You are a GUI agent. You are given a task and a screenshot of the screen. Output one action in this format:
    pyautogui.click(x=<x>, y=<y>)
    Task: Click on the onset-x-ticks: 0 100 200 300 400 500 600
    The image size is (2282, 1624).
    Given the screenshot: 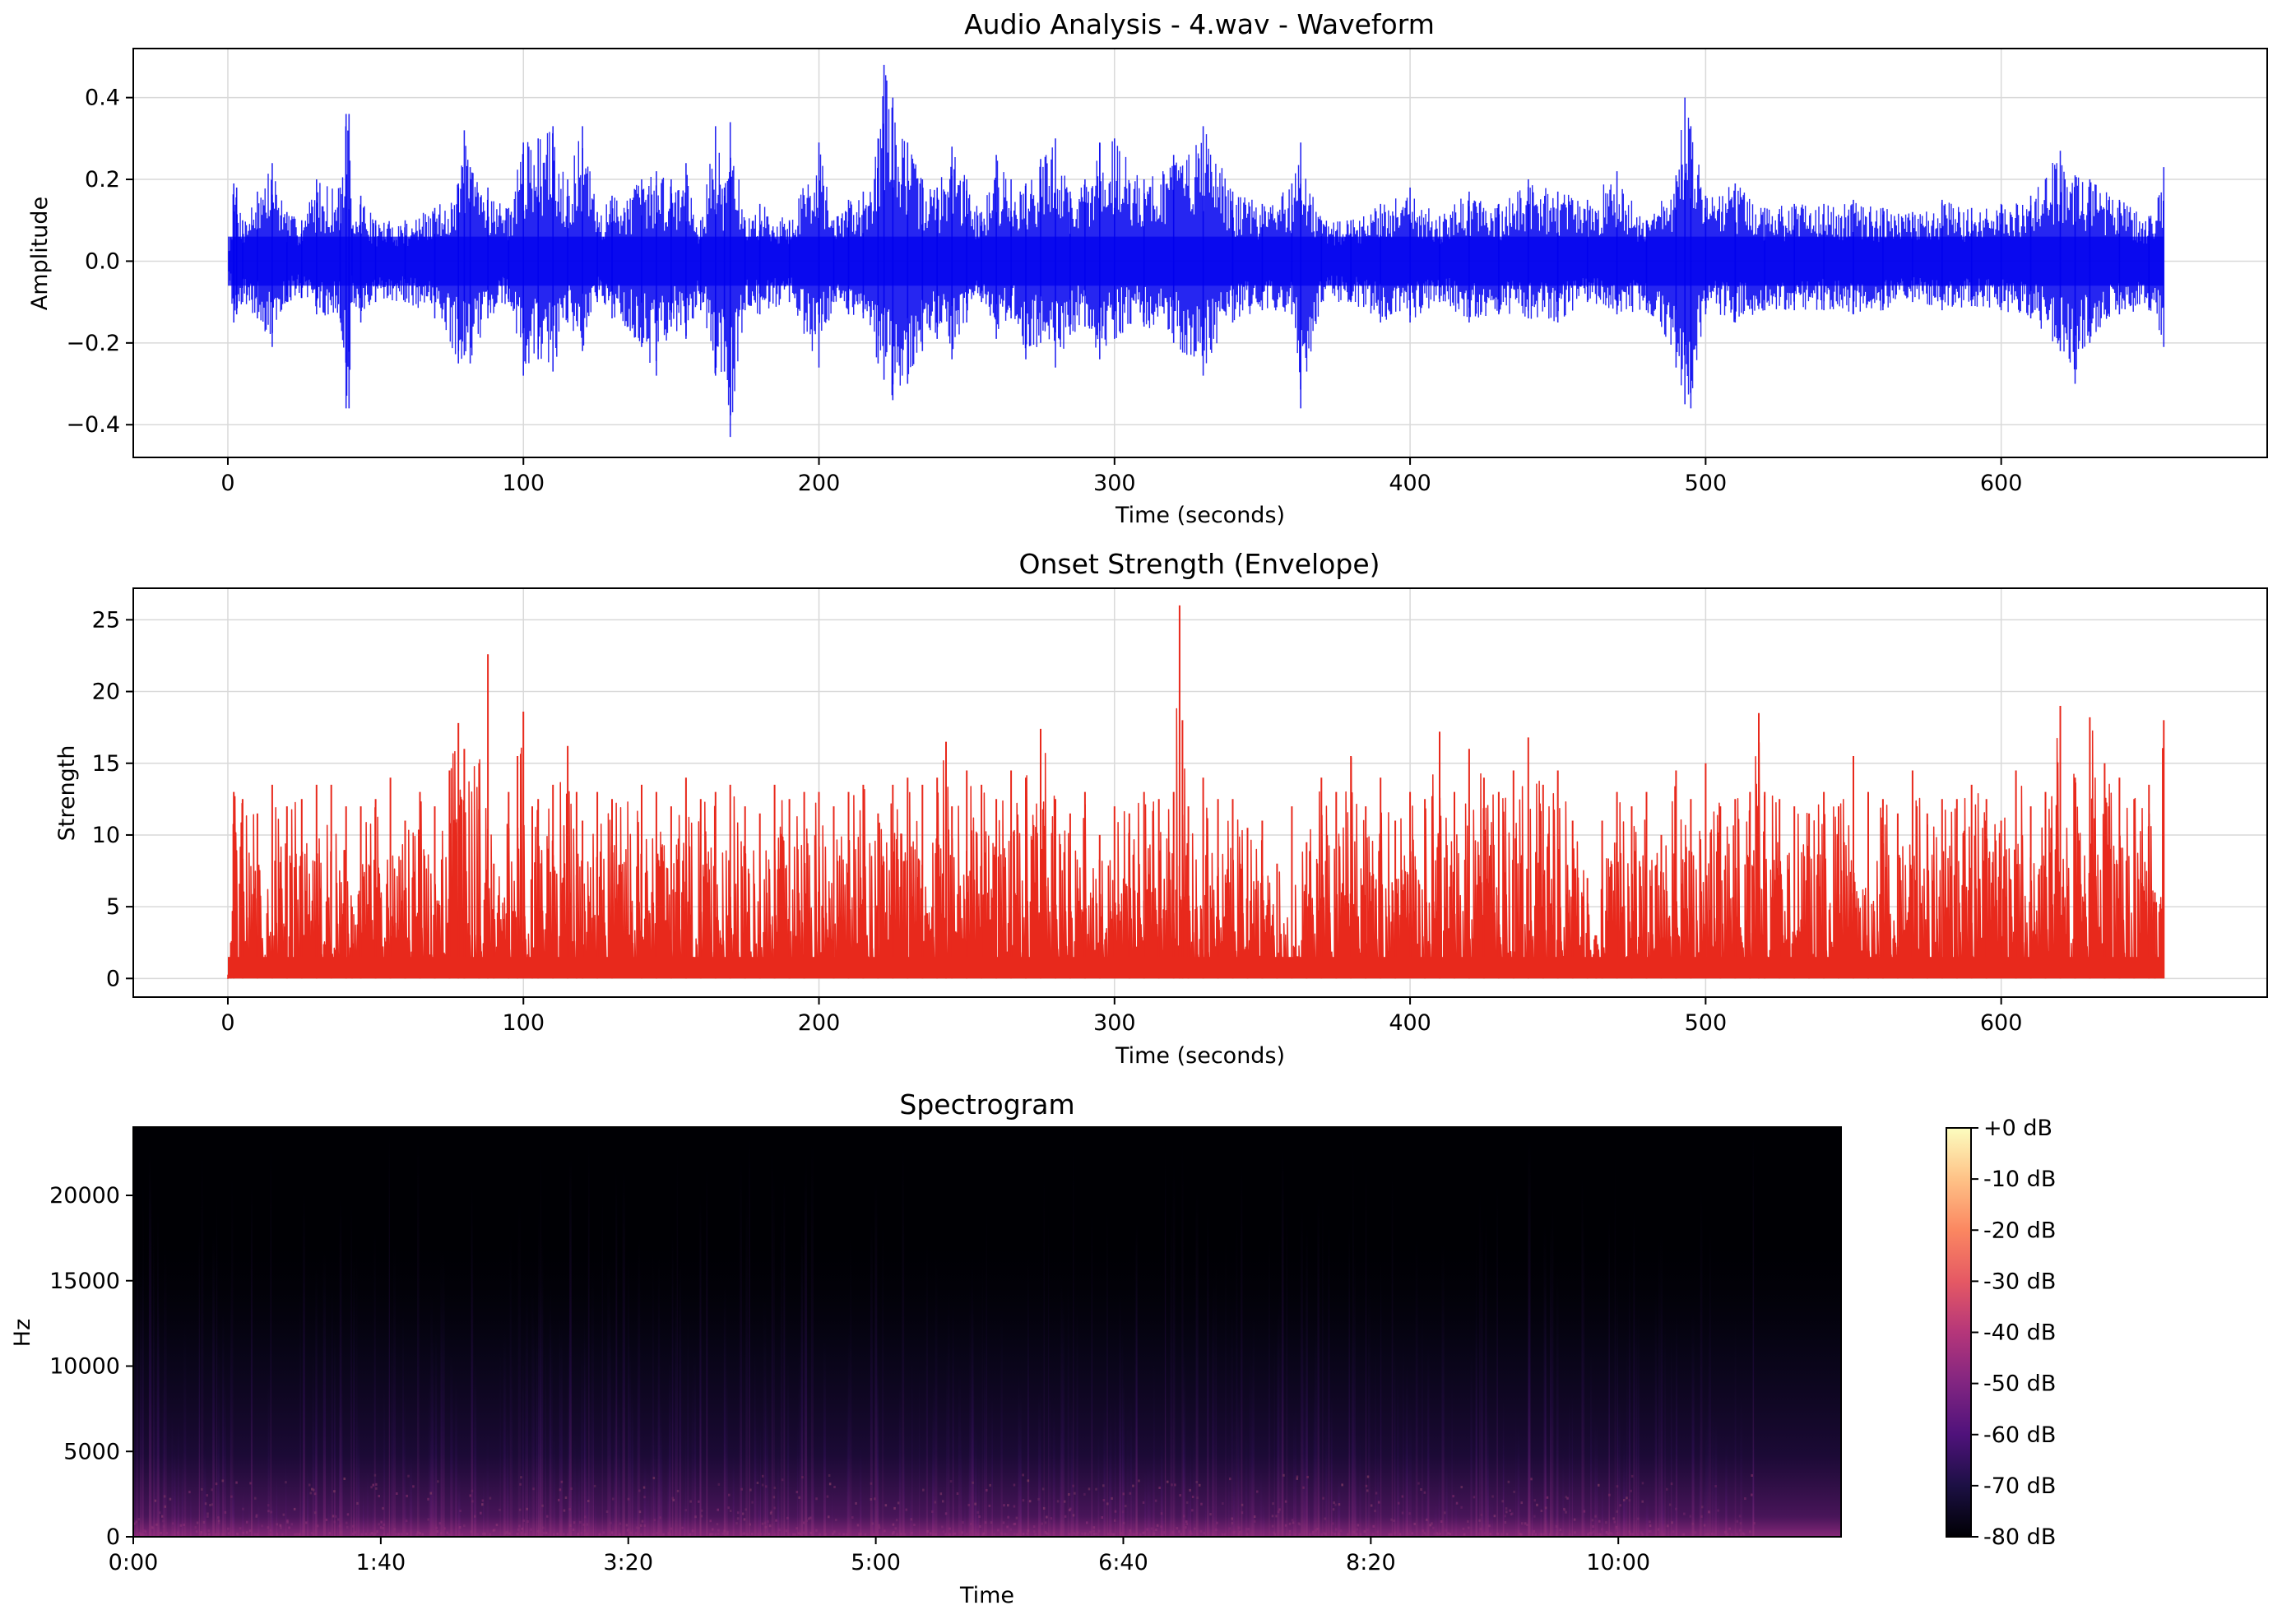 What is the action you would take?
    pyautogui.click(x=1121, y=1016)
    